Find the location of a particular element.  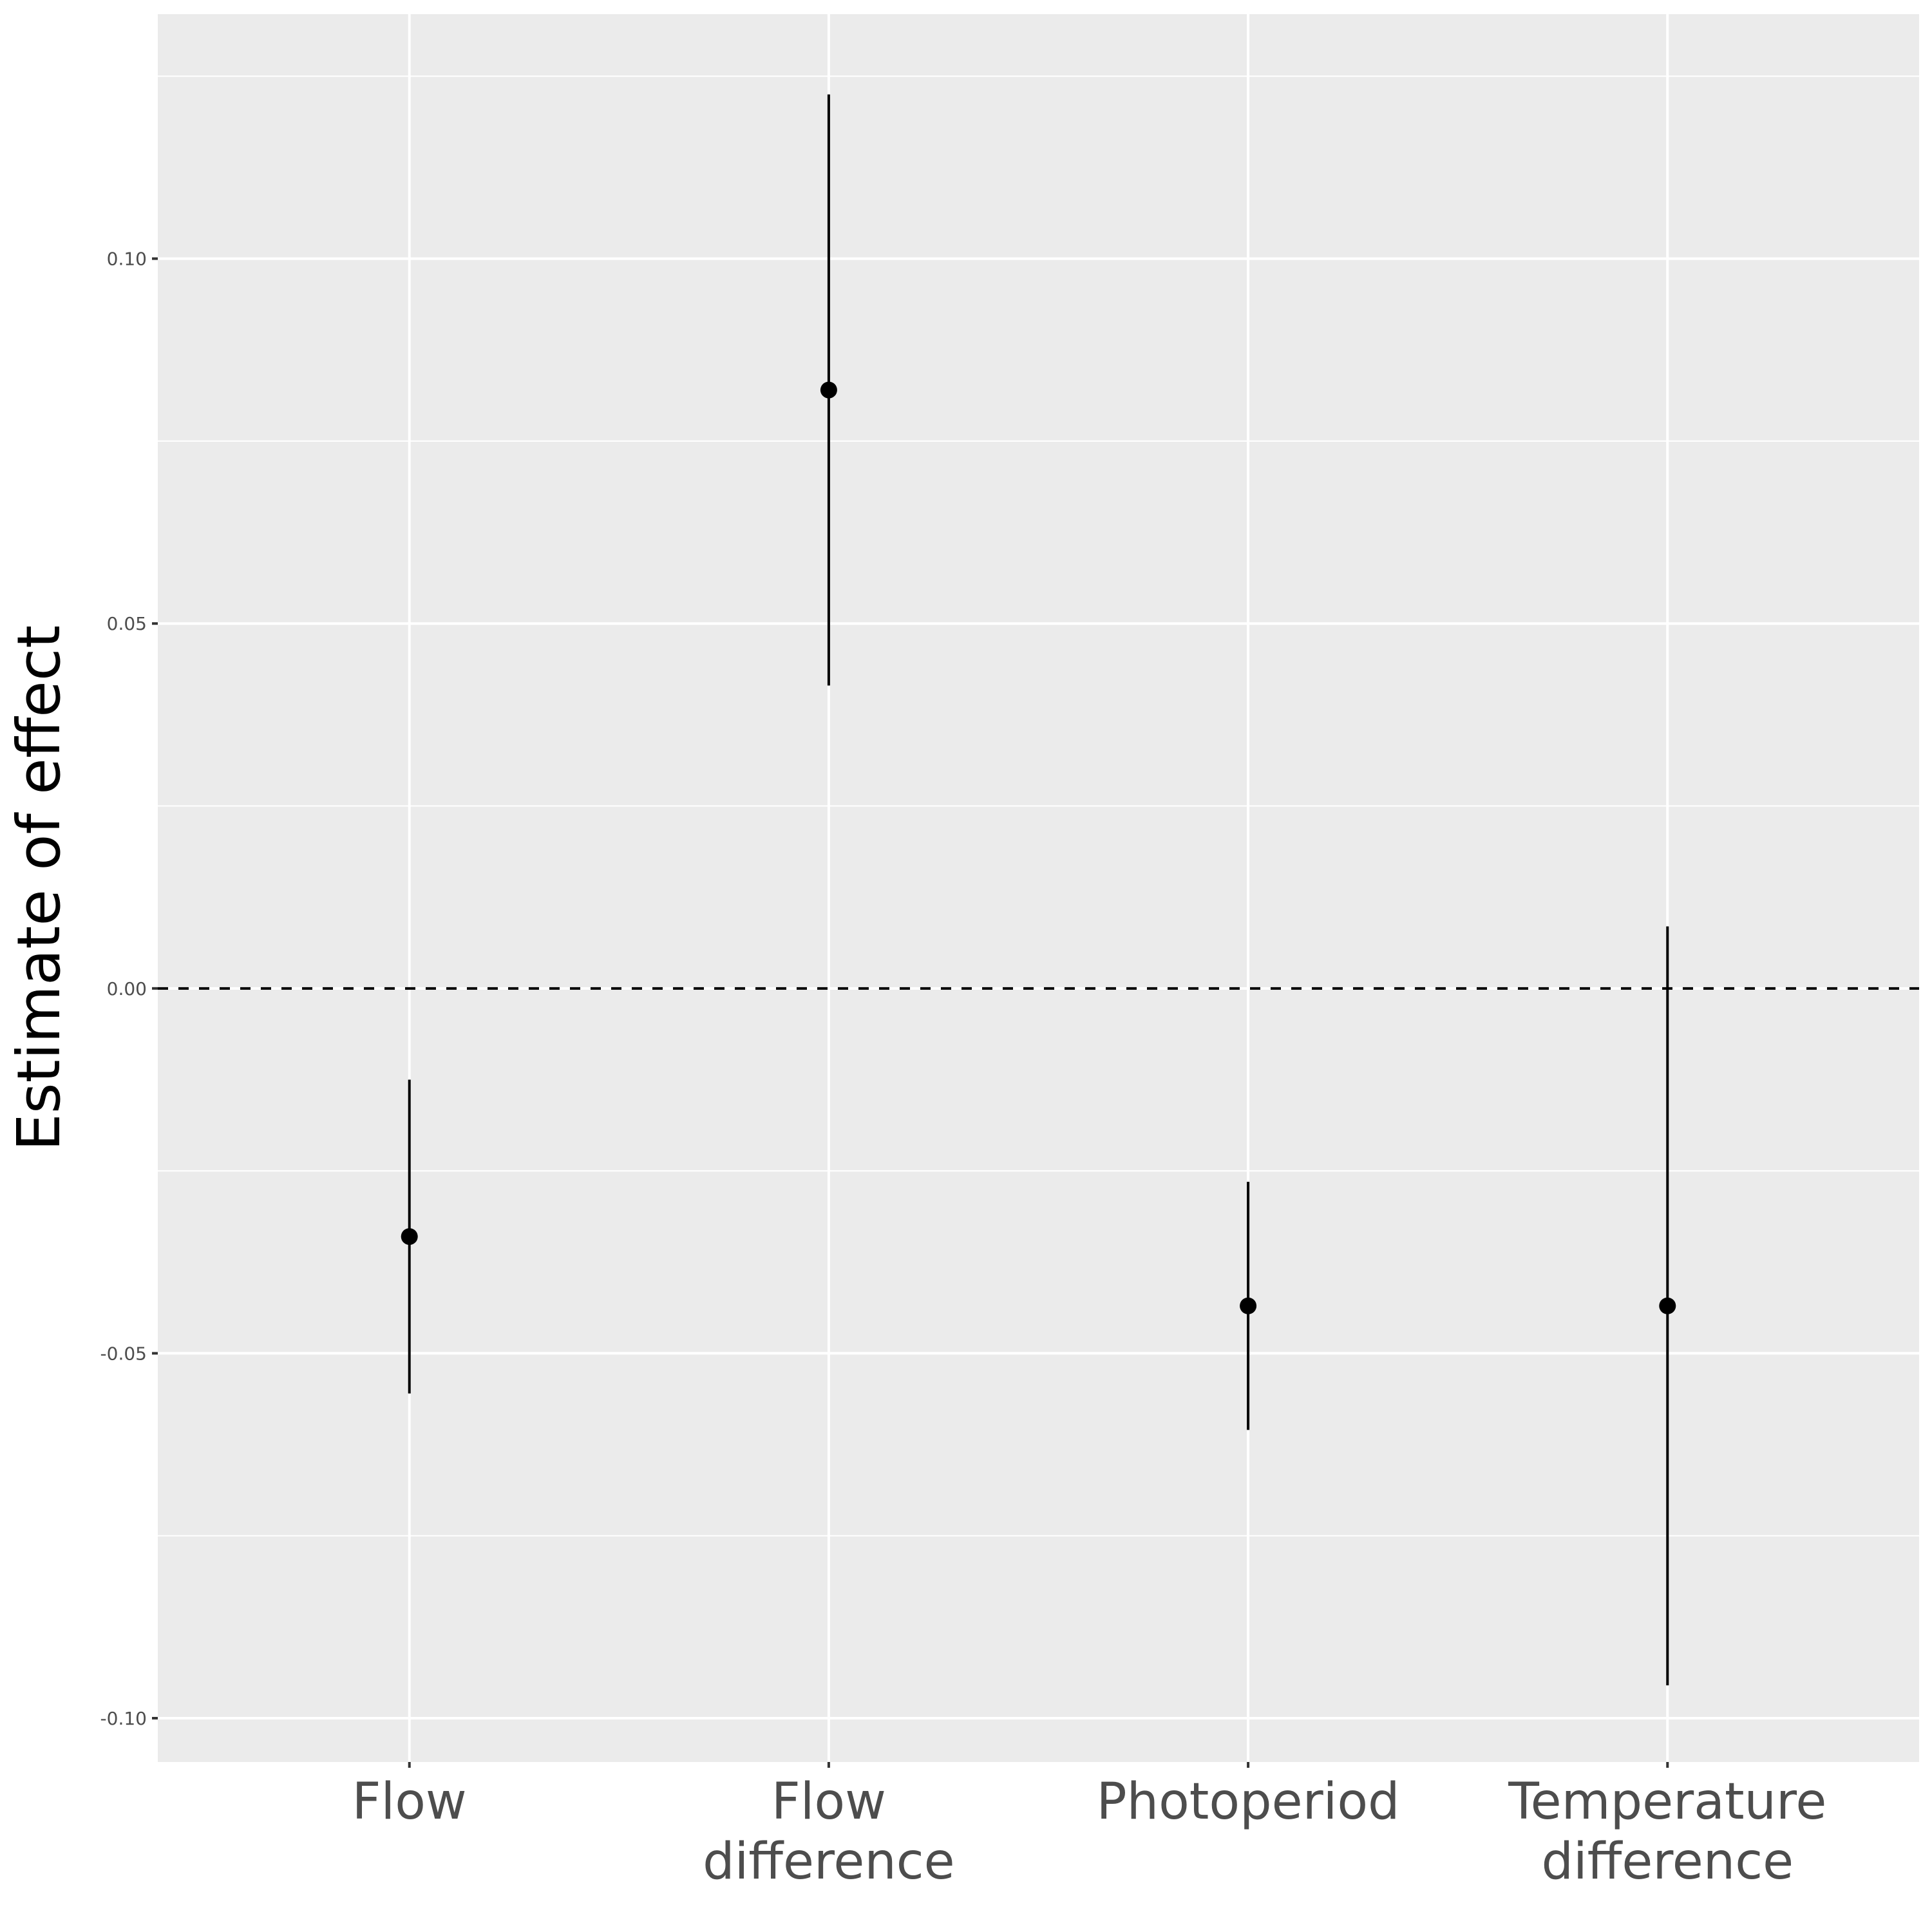

x-tick-label-line: Temperature is located at coordinates (1667, 1802).